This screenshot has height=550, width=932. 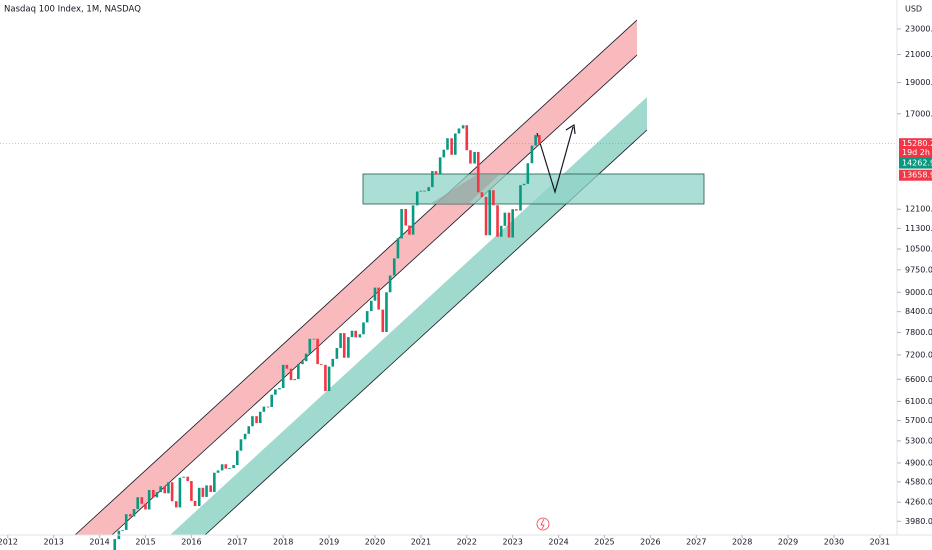 What do you see at coordinates (237, 542) in the screenshot?
I see `x-tick-label: 2017` at bounding box center [237, 542].